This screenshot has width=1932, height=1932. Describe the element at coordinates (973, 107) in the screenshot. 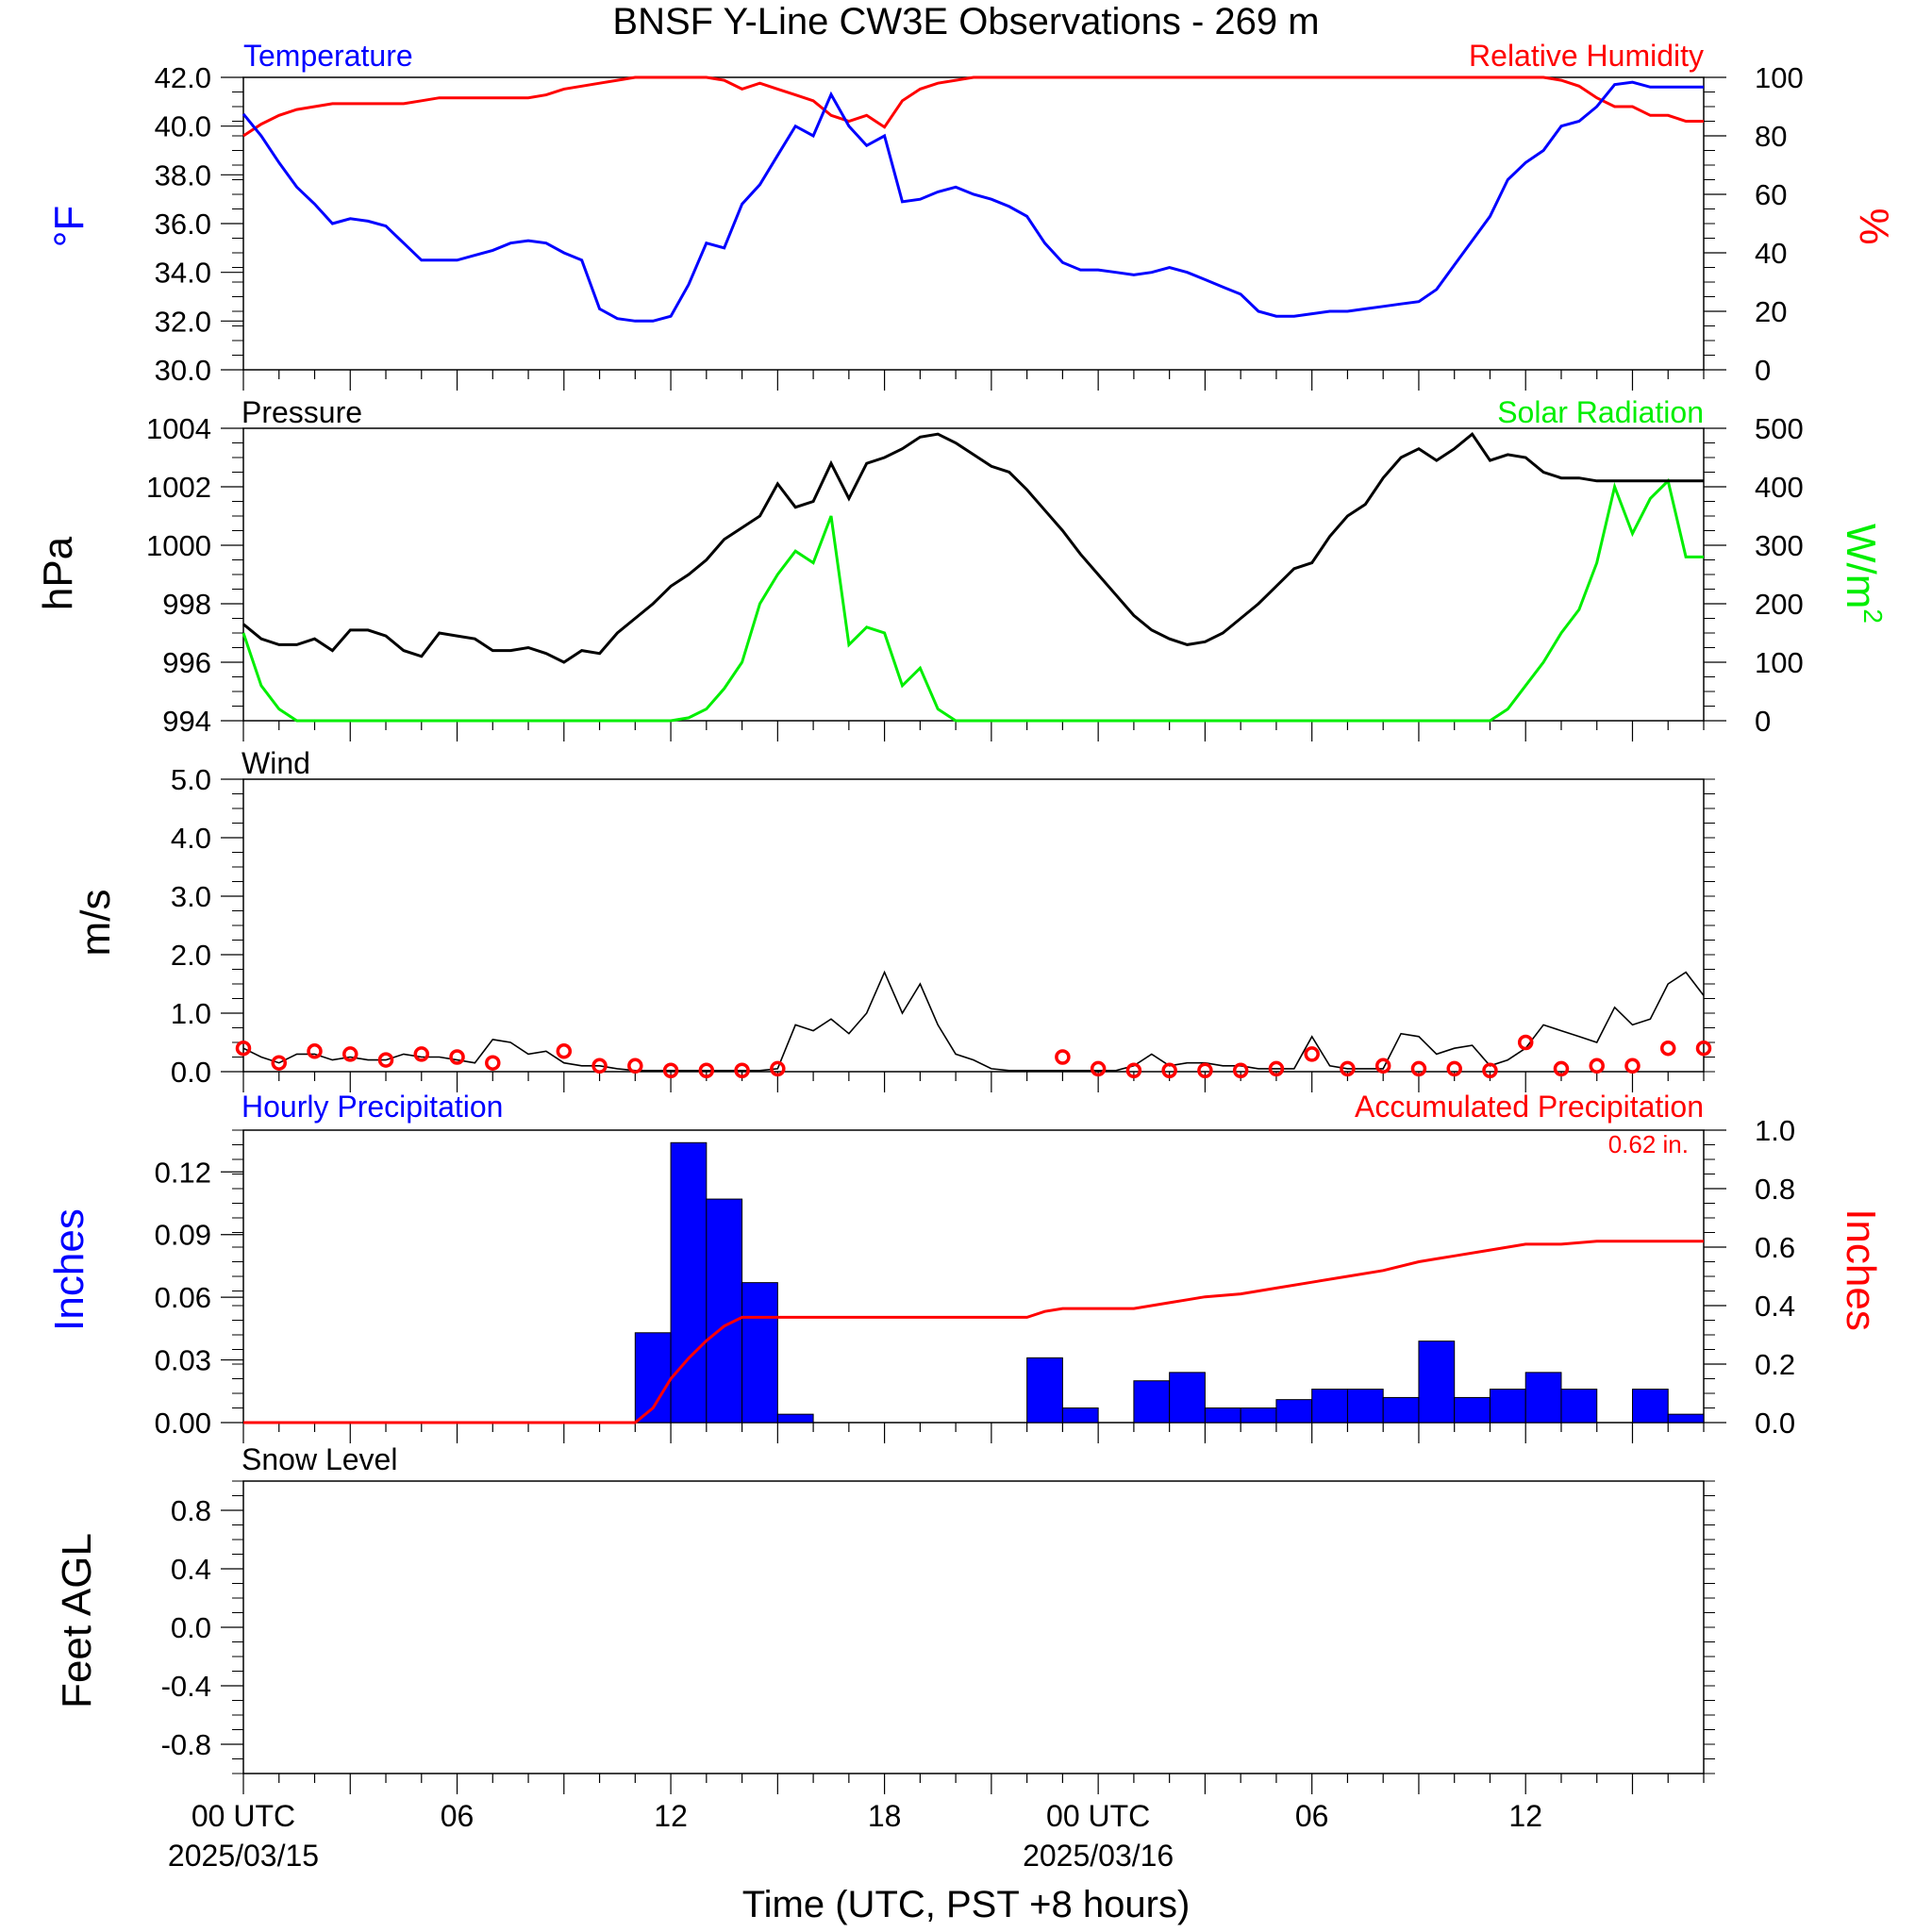

I see `humidity-line` at that location.